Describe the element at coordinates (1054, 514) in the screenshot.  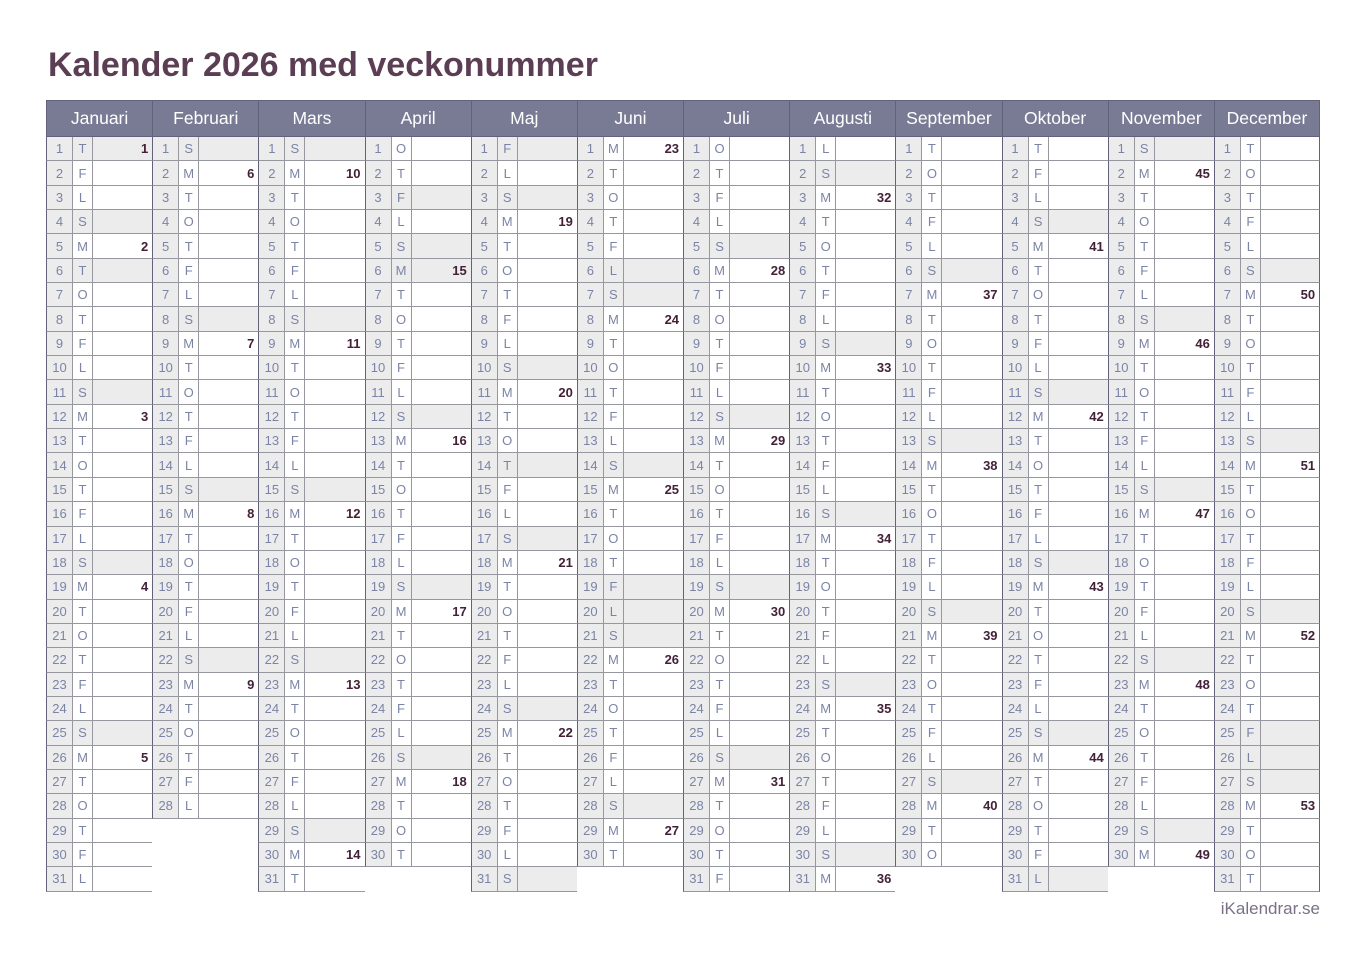
I see `day-row: 16 F` at that location.